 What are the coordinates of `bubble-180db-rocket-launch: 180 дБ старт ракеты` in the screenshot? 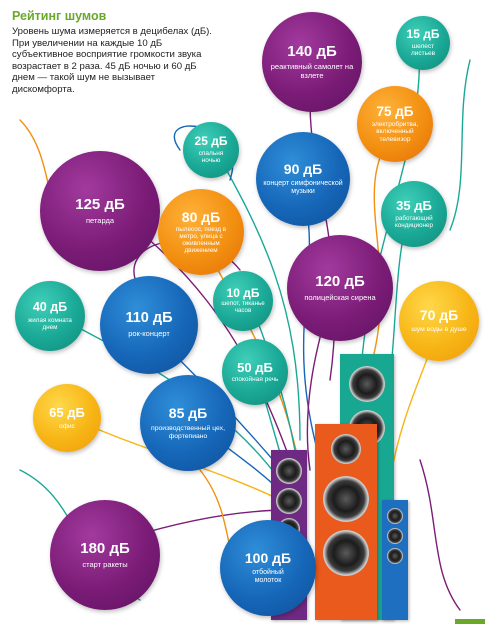 It's located at (105, 555).